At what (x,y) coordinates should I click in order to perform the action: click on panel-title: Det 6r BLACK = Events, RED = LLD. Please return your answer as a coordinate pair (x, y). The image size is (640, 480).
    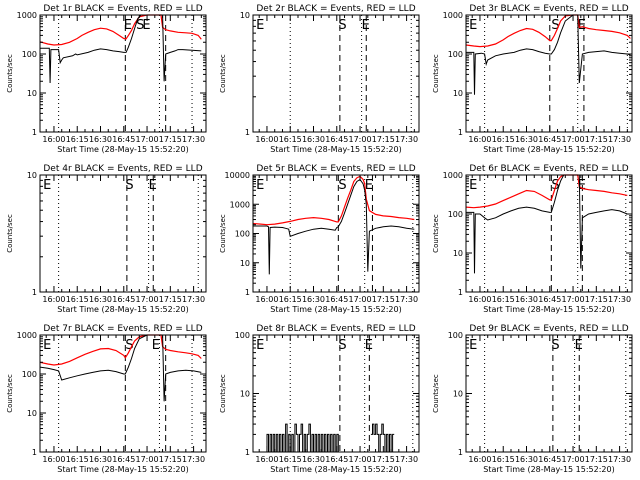
    Looking at the image, I should click on (548, 169).